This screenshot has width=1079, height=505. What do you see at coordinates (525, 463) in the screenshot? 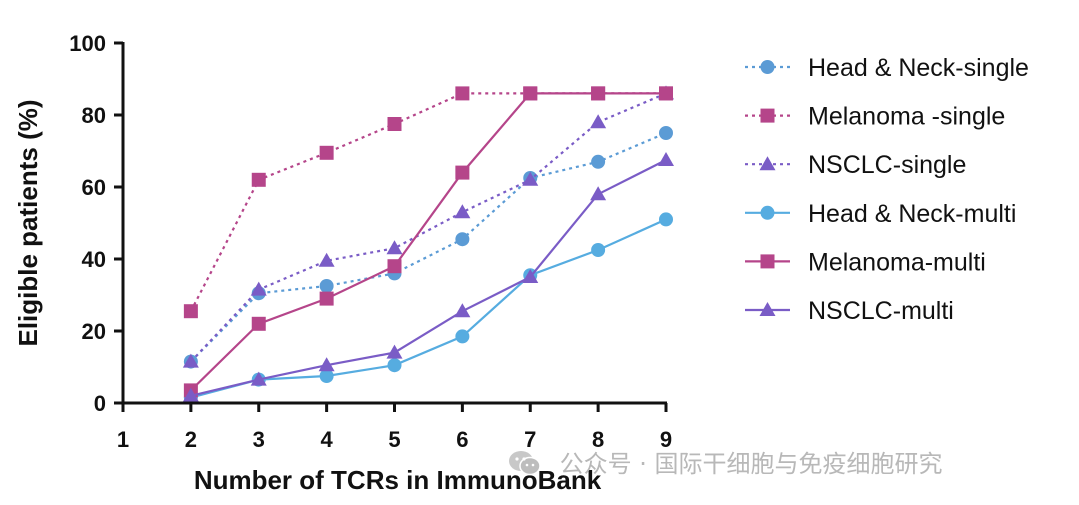
I see `wechat-icon` at bounding box center [525, 463].